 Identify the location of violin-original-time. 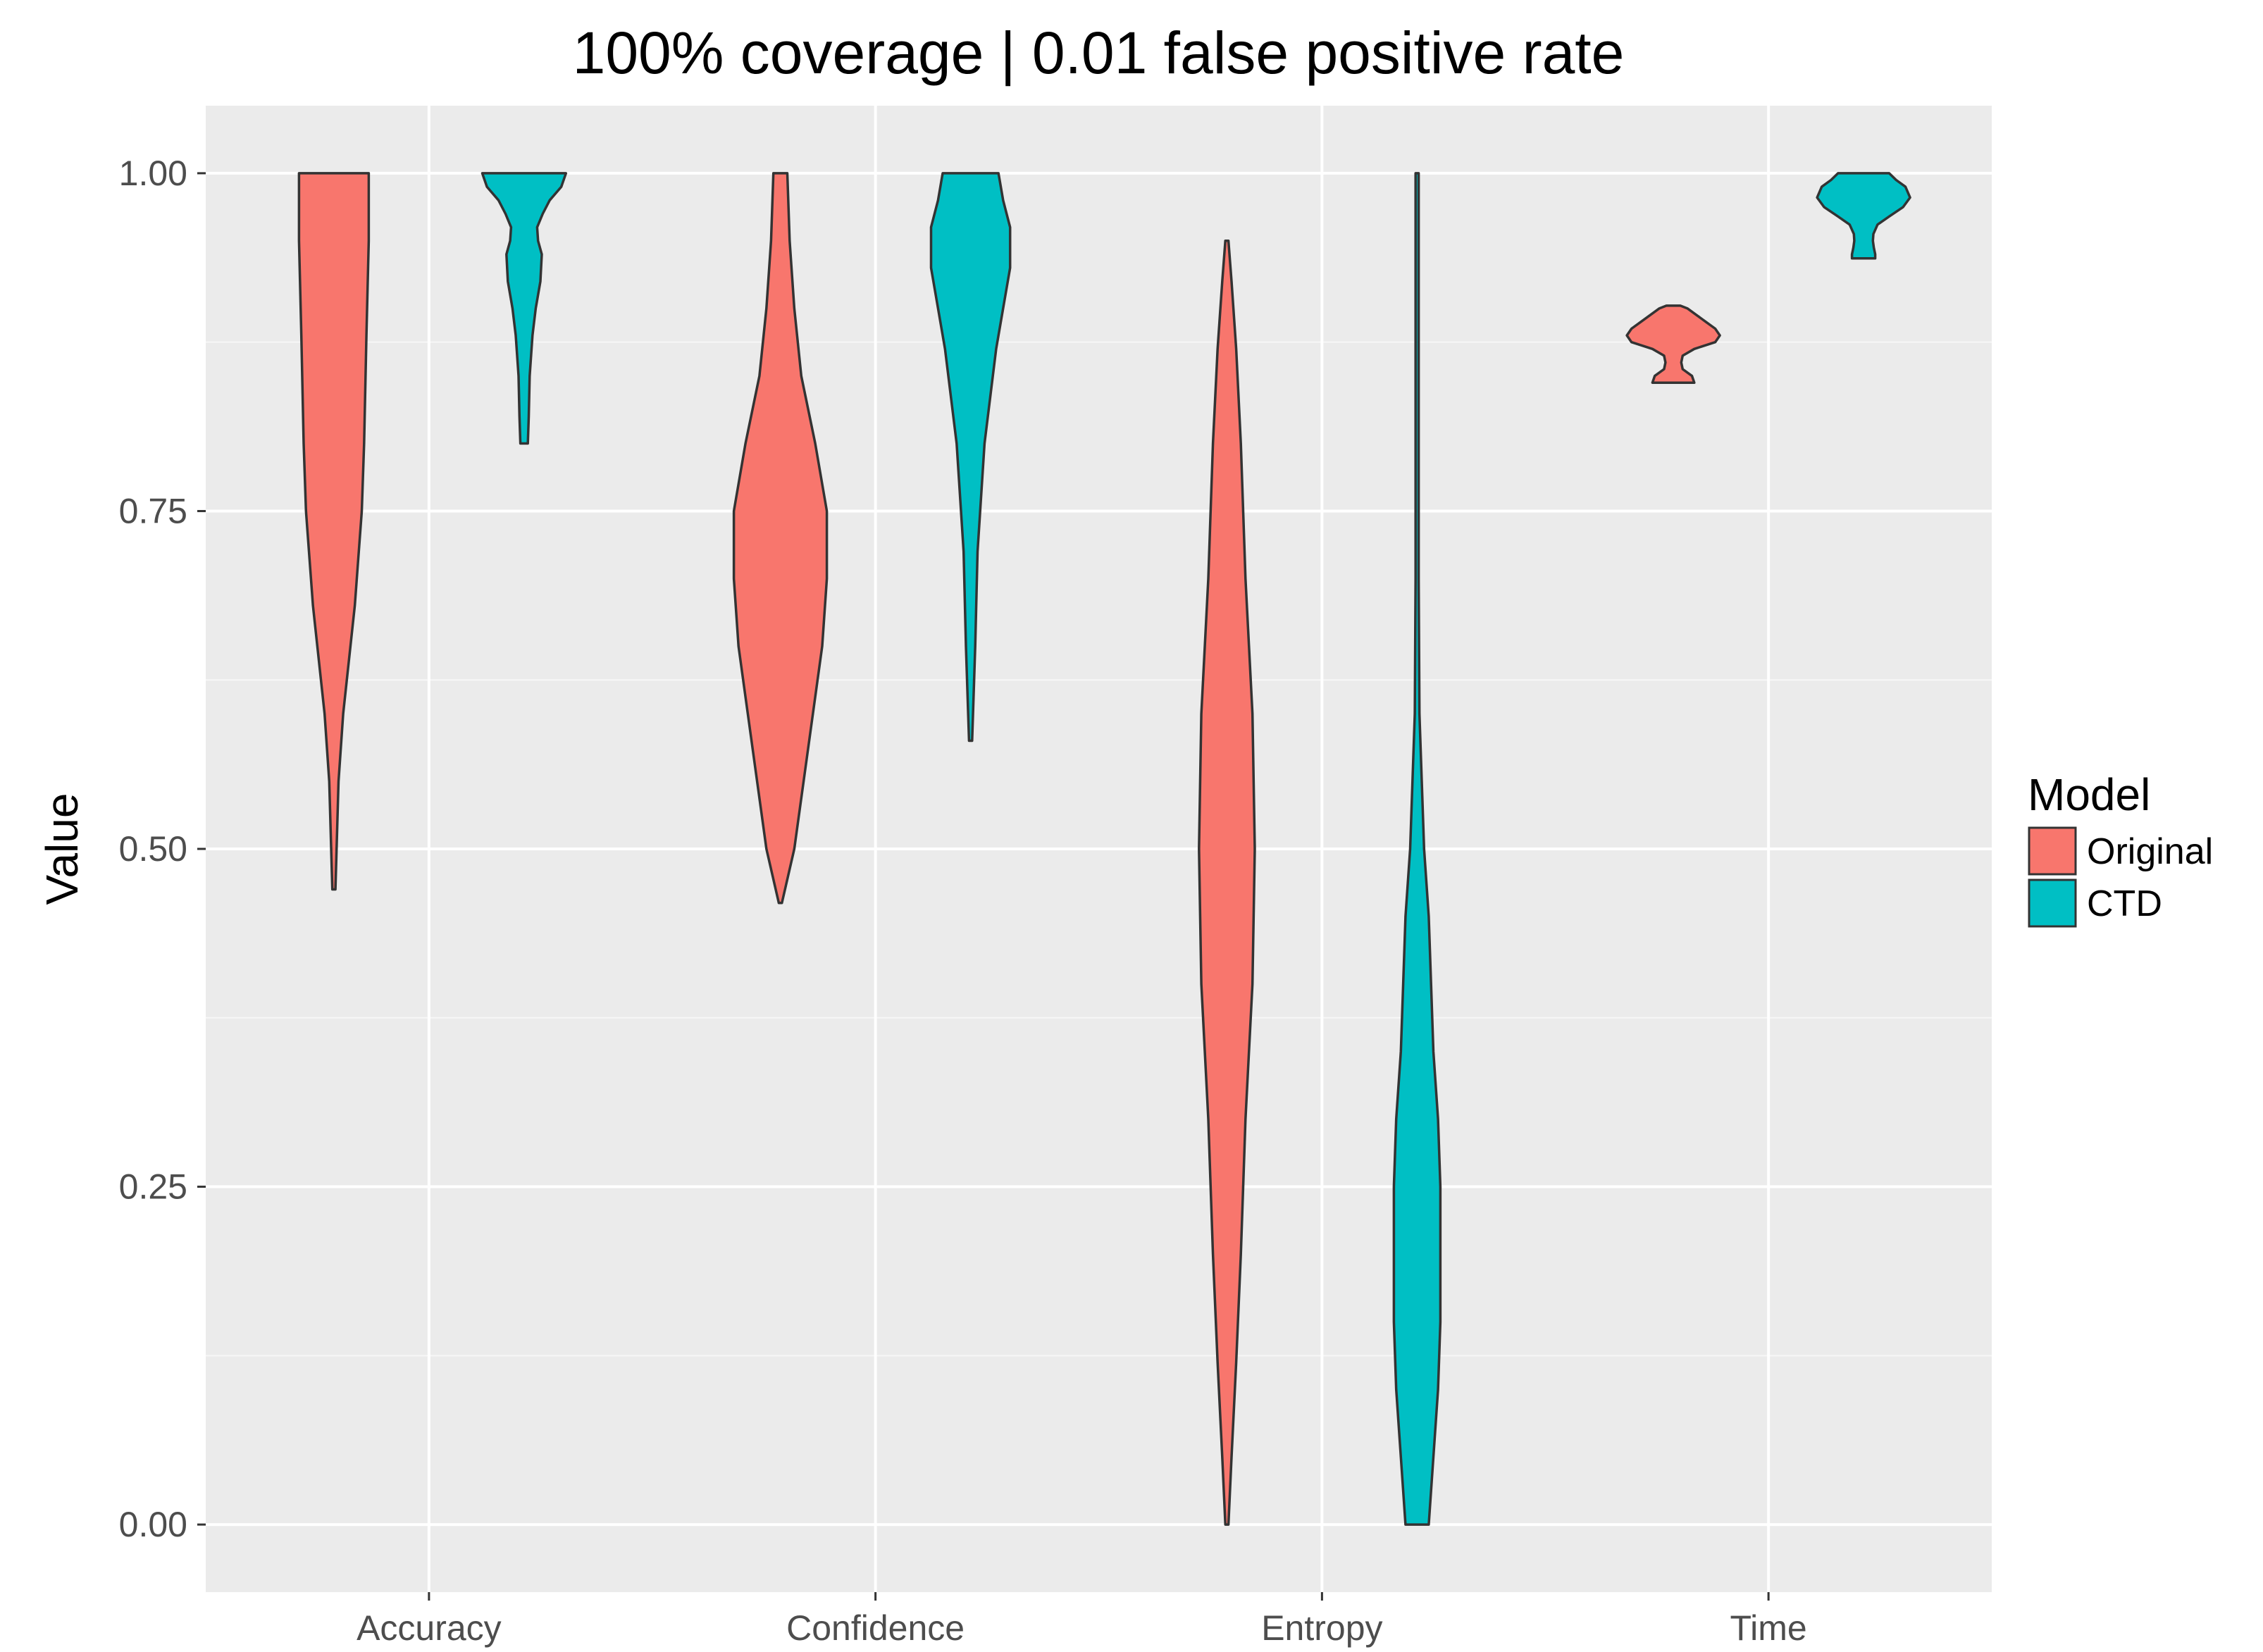
(1673, 344).